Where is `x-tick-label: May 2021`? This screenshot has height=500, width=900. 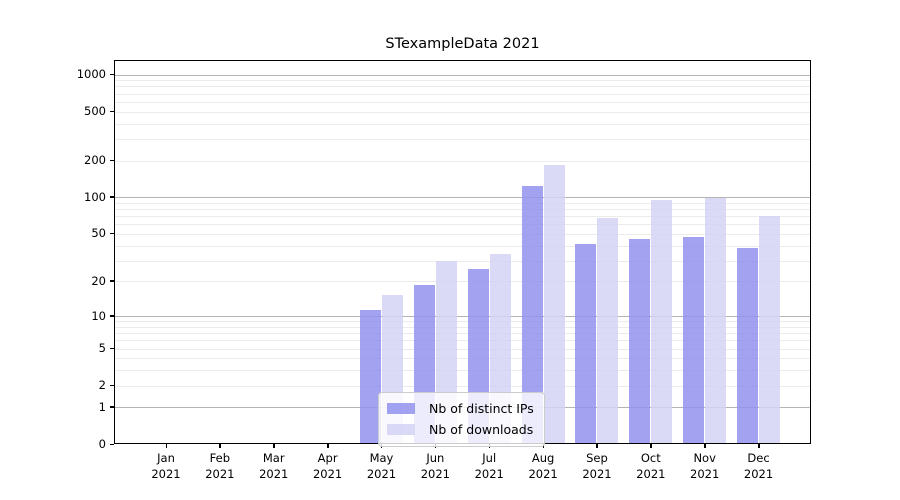 x-tick-label: May 2021 is located at coordinates (381, 466).